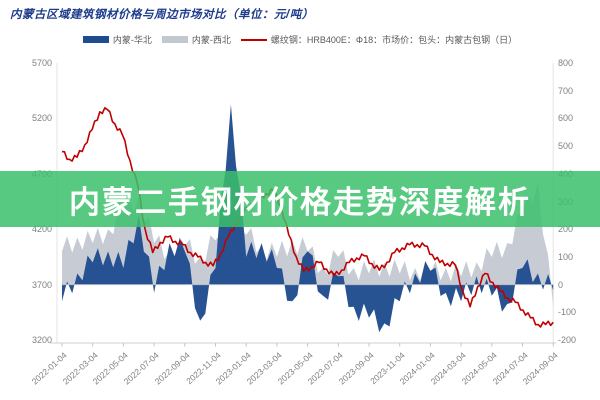  I want to click on y-axis-right-tick-label: -100, so click(567, 312).